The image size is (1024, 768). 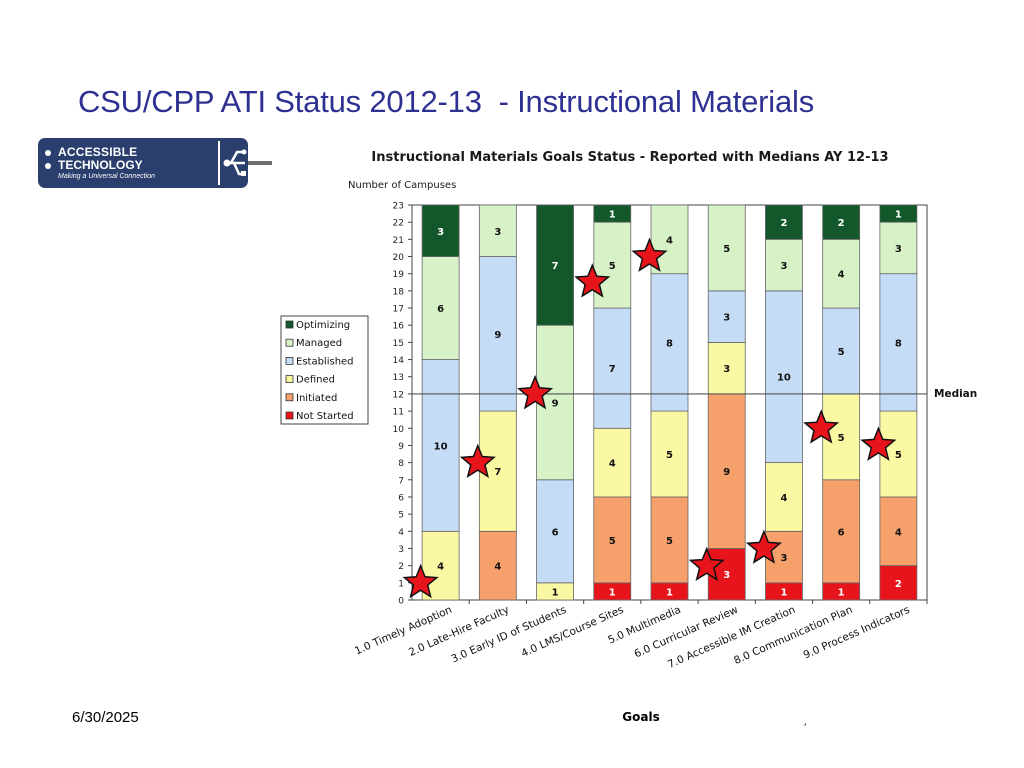 What do you see at coordinates (401, 567) in the screenshot?
I see `y-tick-label: 2` at bounding box center [401, 567].